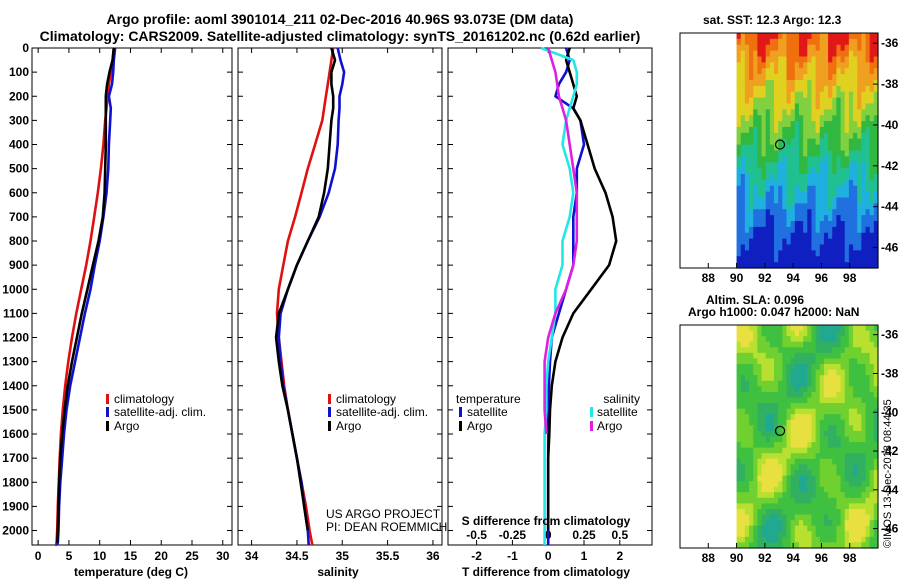 The width and height of the screenshot is (900, 580). I want to click on legend-swatch-satellite, so click(107, 412).